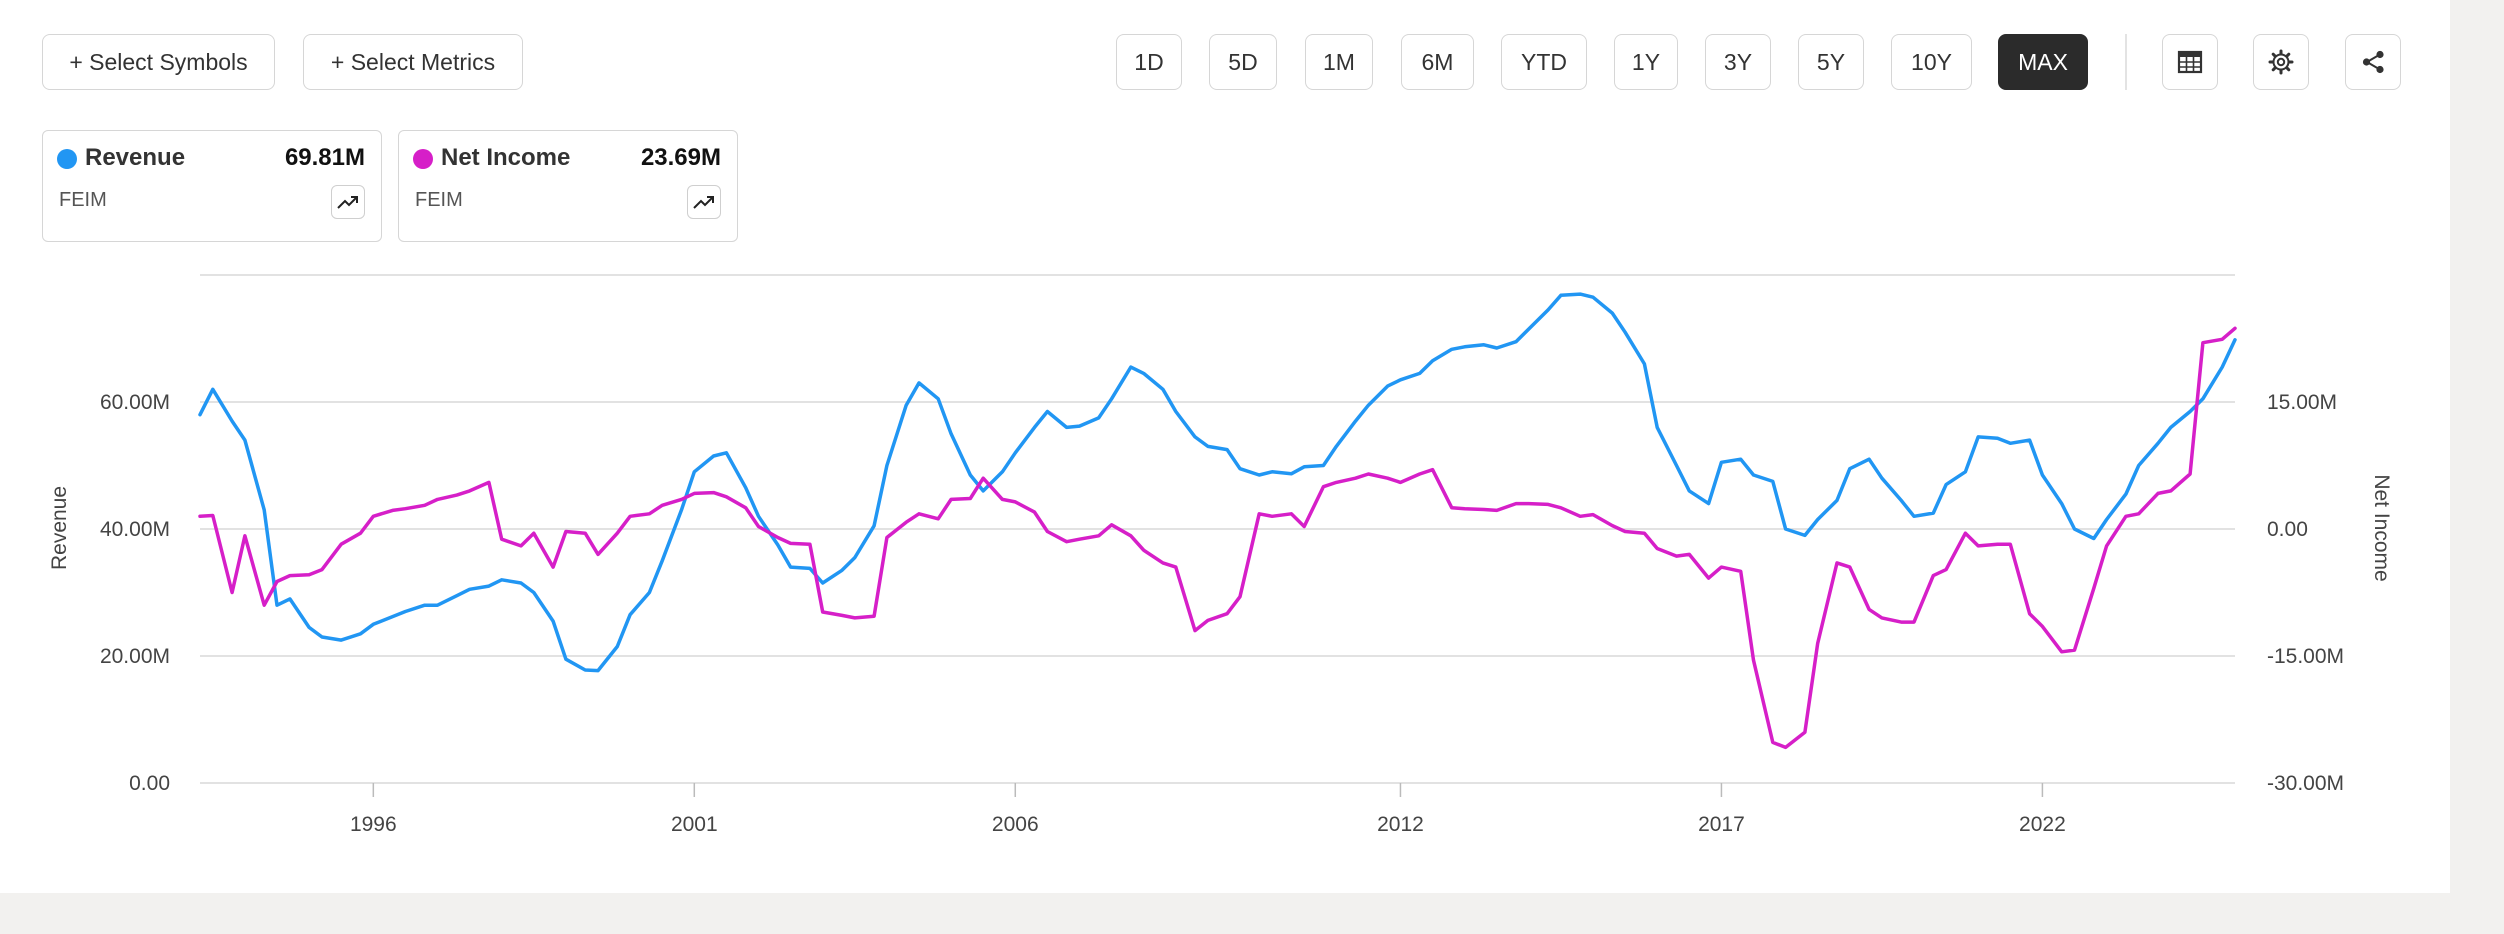  I want to click on revenue-symbol: FEIM, so click(83, 200).